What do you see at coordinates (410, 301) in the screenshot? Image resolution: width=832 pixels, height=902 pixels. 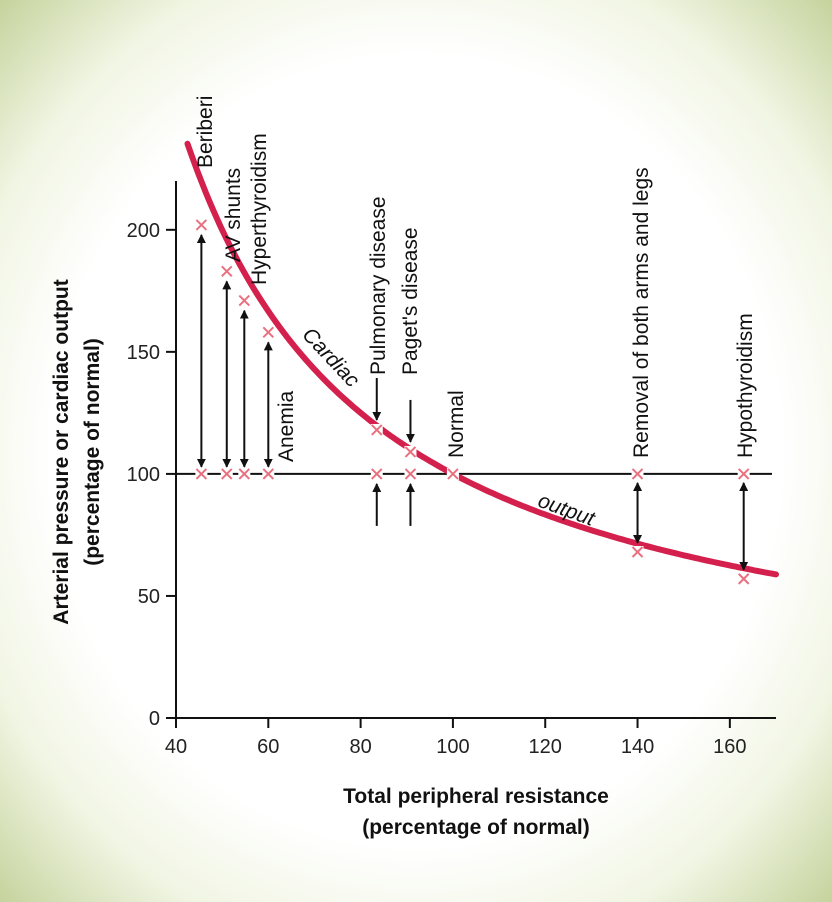 I see `label-paget-s-disease: Paget's disease` at bounding box center [410, 301].